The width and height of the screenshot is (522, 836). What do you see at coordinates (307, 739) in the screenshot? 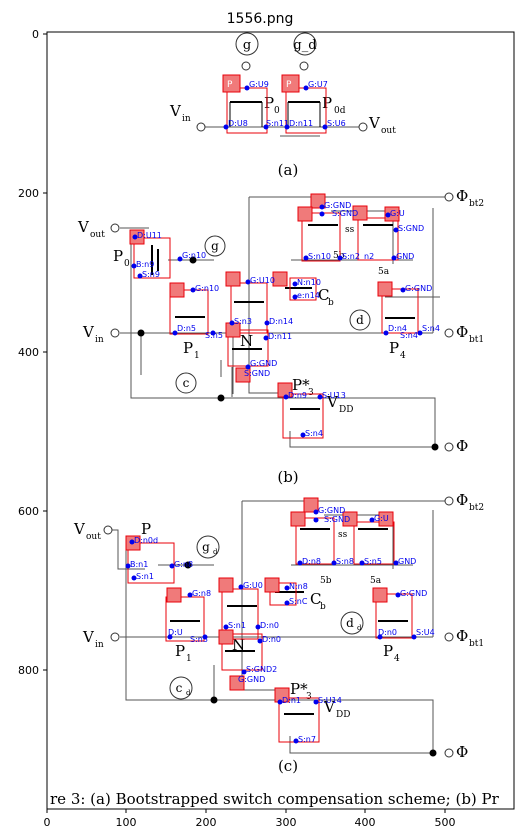
I see `node-label: S:n7` at bounding box center [307, 739].